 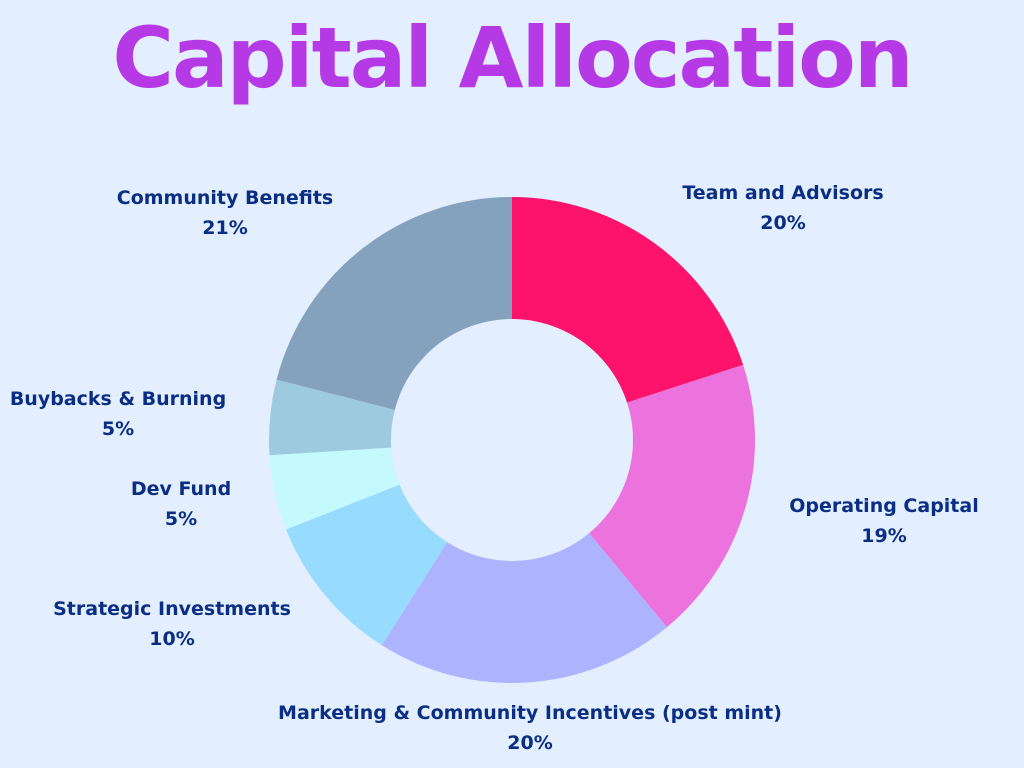 What do you see at coordinates (172, 624) in the screenshot?
I see `slice-label-3: Strategic Investments 10%` at bounding box center [172, 624].